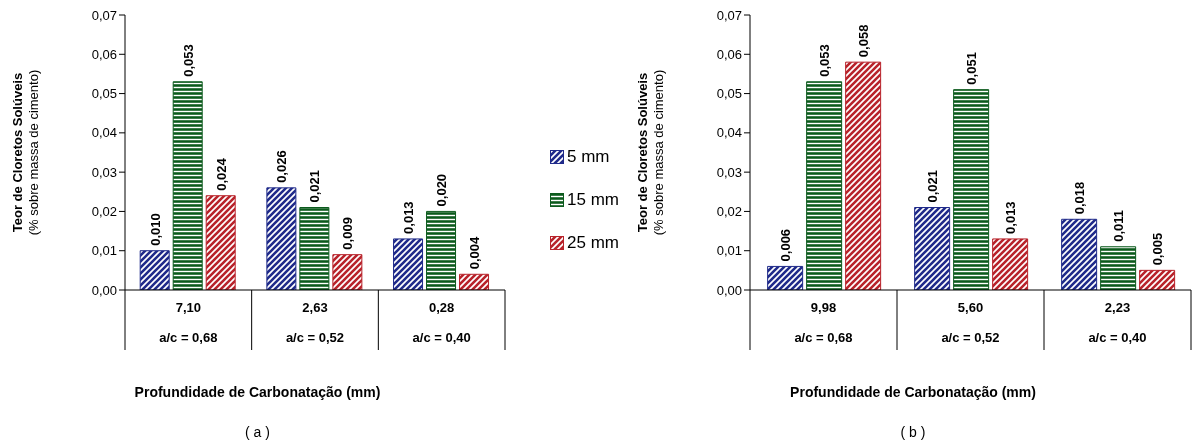  Describe the element at coordinates (588, 156) in the screenshot. I see `legend-label: 5 mm` at that location.